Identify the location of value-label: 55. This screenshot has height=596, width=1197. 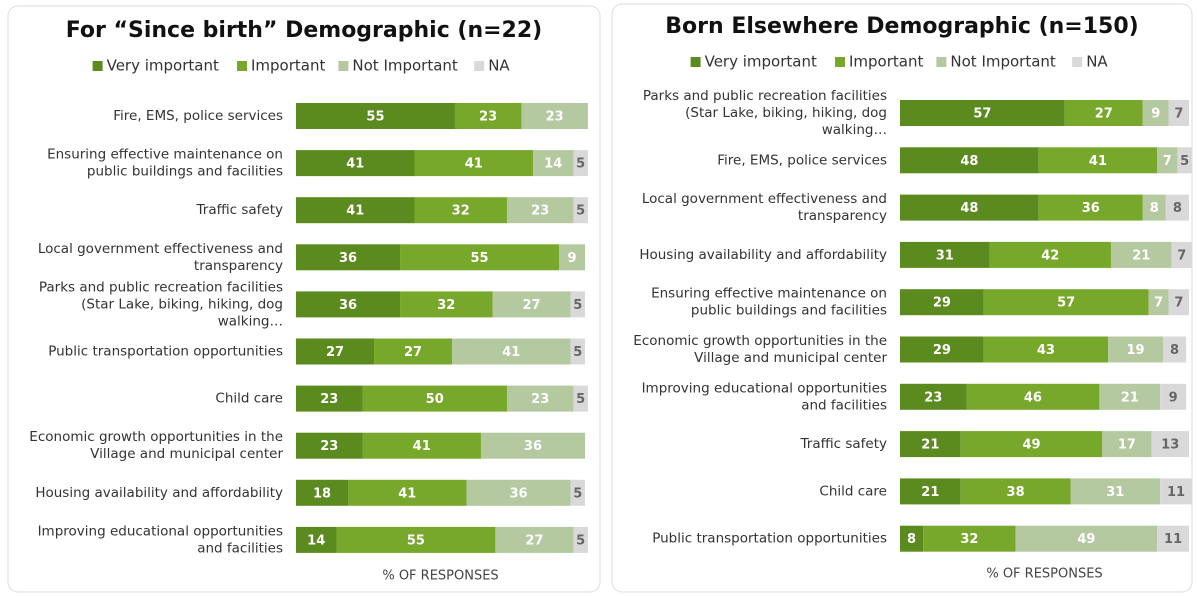
(416, 540).